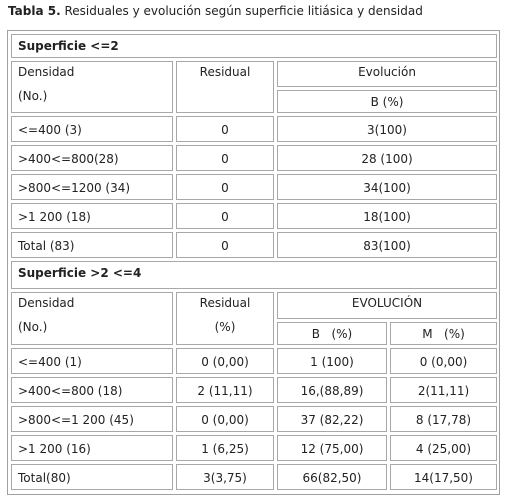 This screenshot has height=504, width=512. Describe the element at coordinates (92, 245) in the screenshot. I see `cell: Total (83)` at that location.